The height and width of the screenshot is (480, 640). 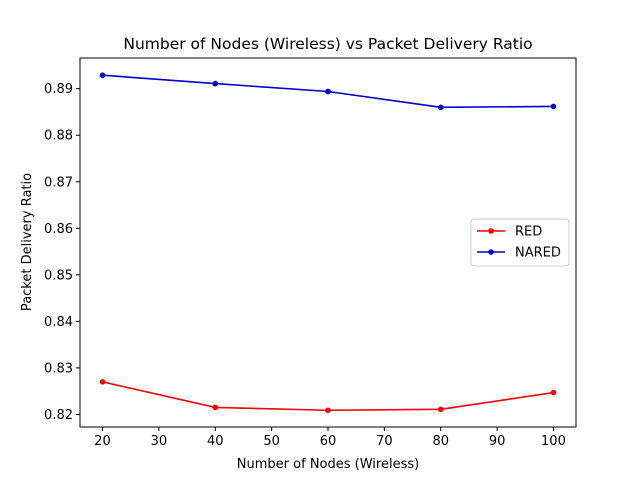 I want to click on y-tick-label: 0.89, so click(x=58, y=89).